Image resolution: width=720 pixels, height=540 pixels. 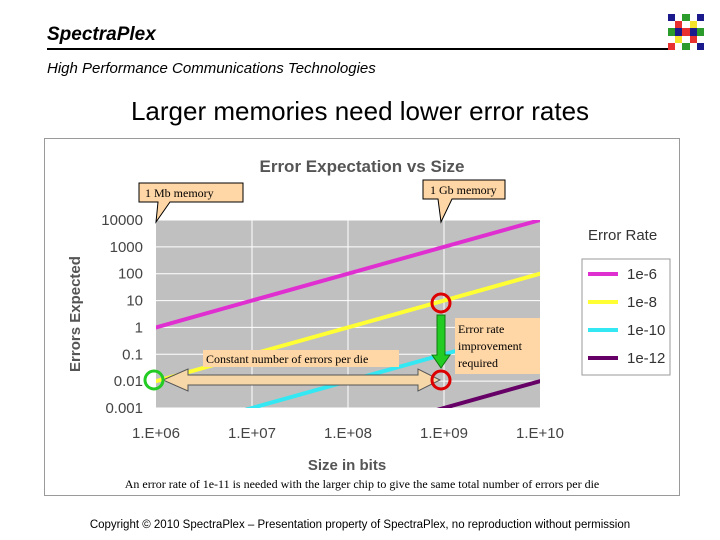 I want to click on callout-1gb-text: 1 Gb memory, so click(x=463, y=190).